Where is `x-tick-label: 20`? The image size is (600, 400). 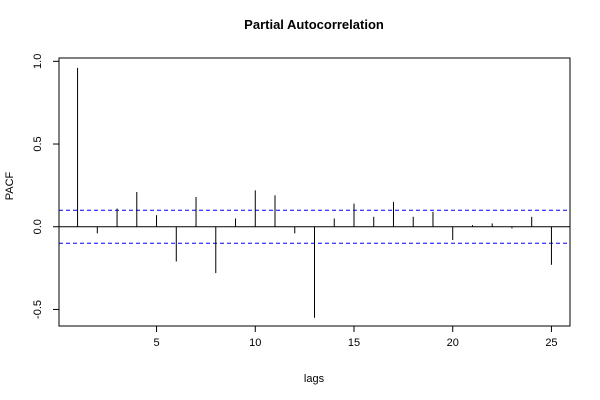
x-tick-label: 20 is located at coordinates (453, 343).